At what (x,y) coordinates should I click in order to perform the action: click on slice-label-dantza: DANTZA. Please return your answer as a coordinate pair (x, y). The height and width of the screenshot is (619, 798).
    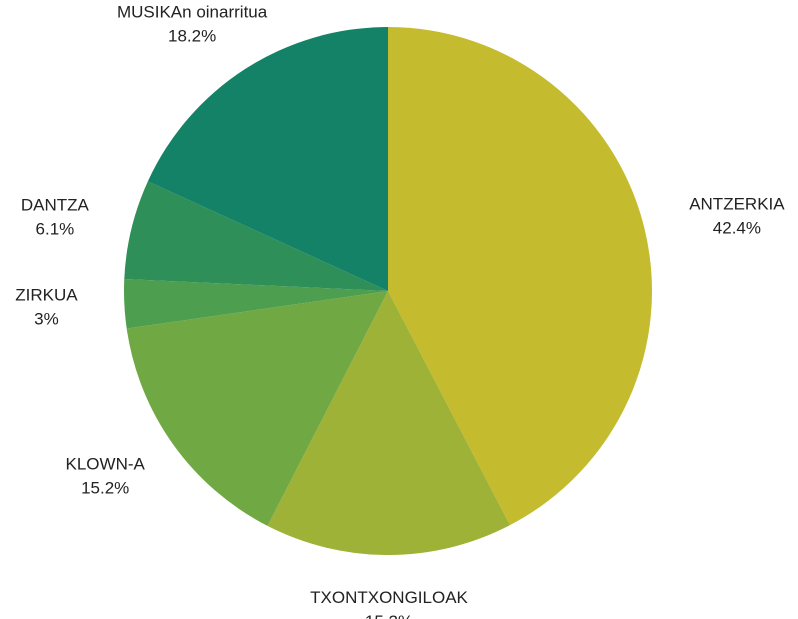
    Looking at the image, I should click on (55, 204).